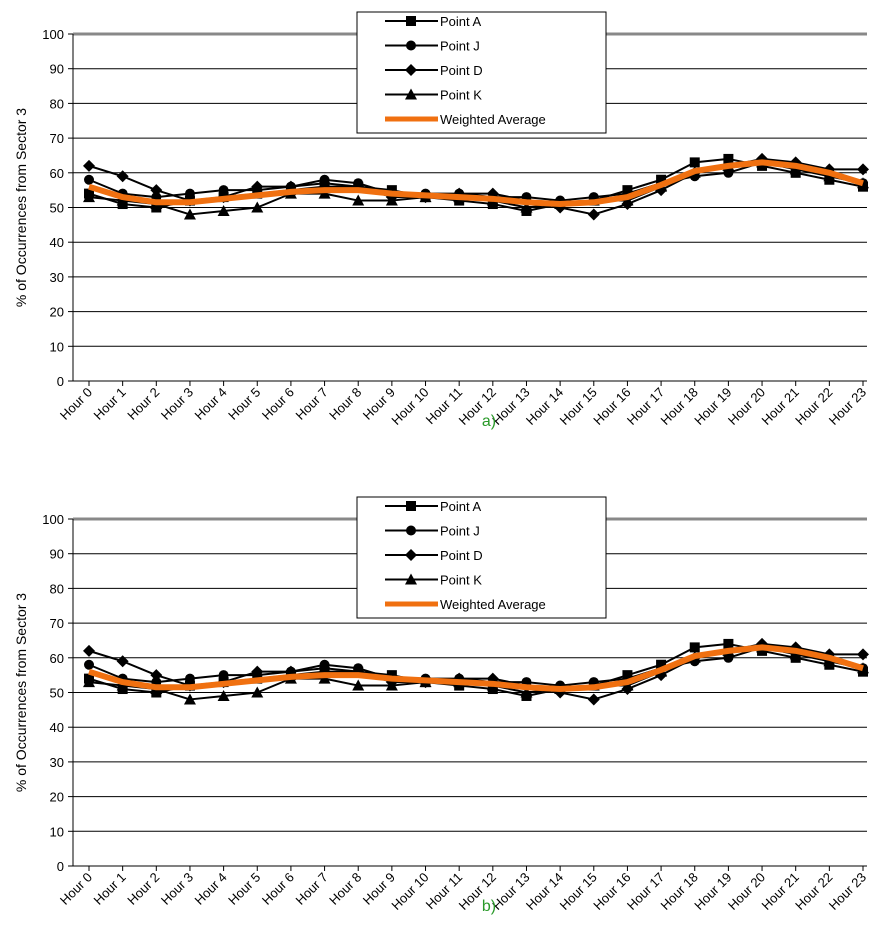 The width and height of the screenshot is (869, 939). I want to click on legend-box, so click(481, 557).